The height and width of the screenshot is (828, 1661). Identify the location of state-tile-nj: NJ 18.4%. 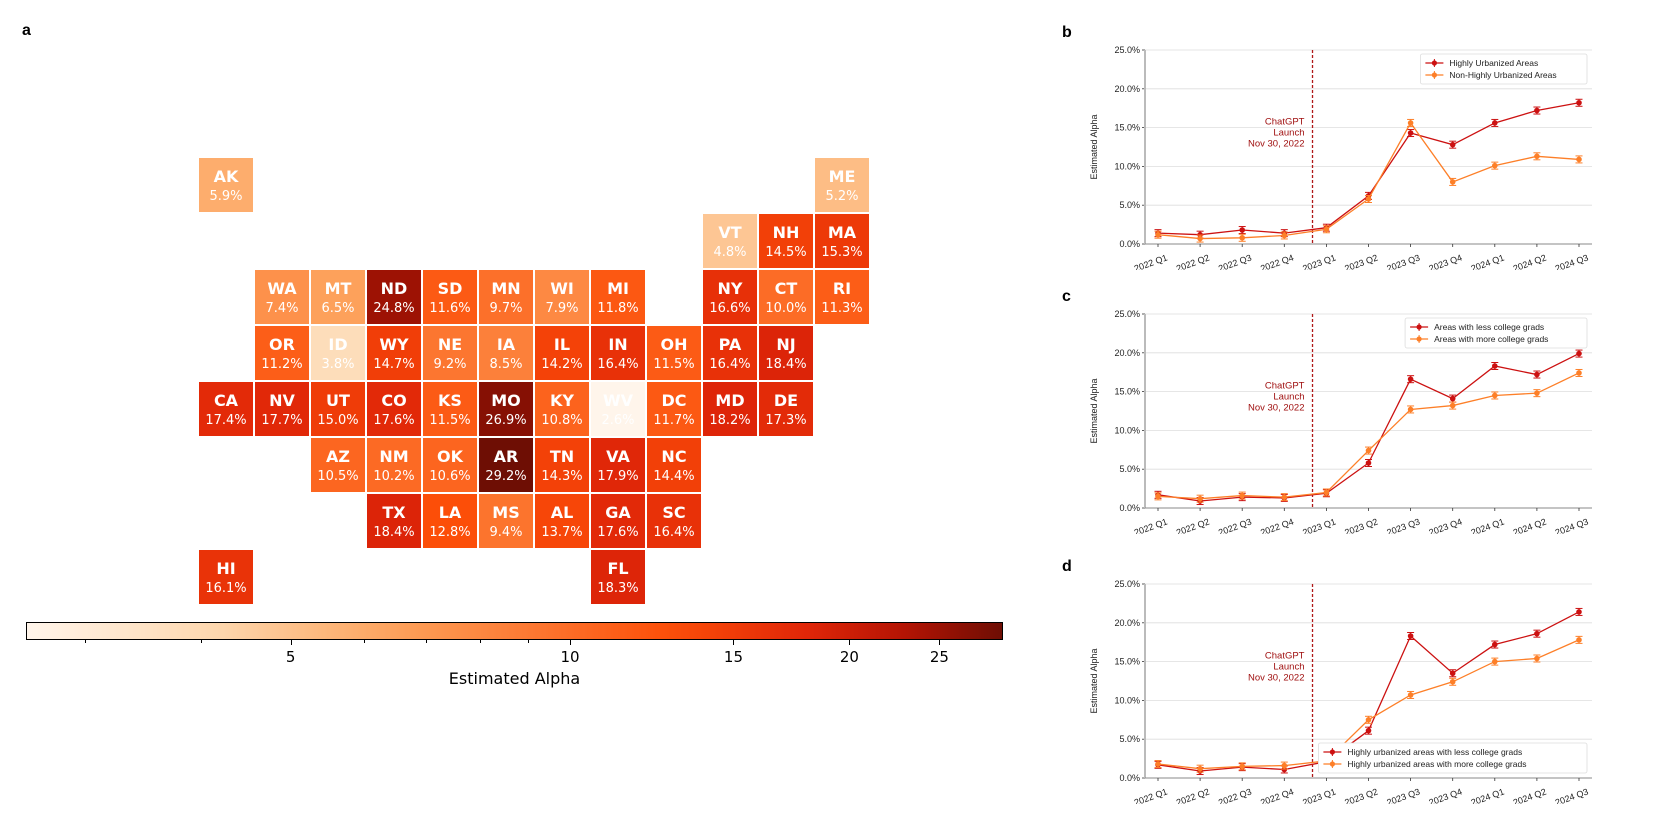
(786, 353).